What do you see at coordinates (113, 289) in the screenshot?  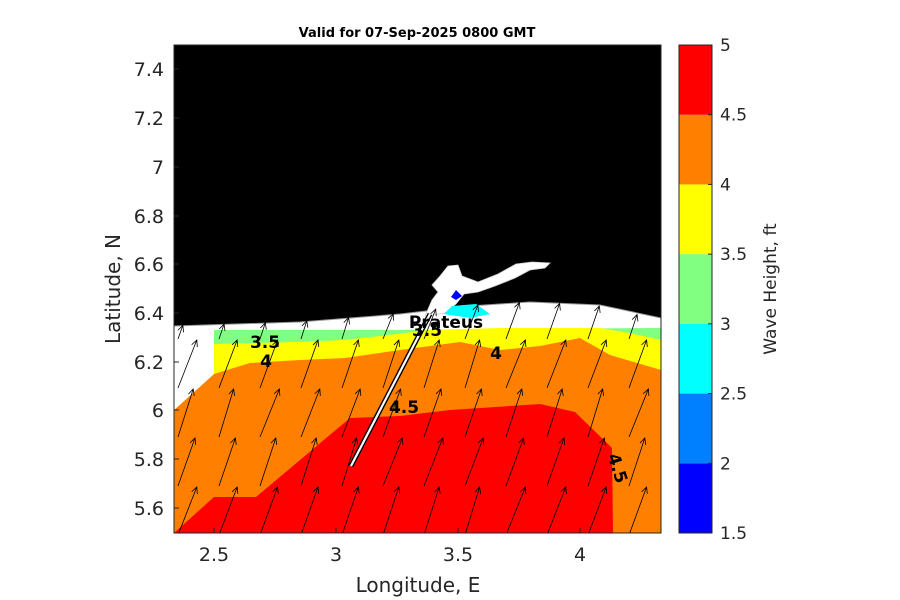 I see `y-axis-label: Latitude, N` at bounding box center [113, 289].